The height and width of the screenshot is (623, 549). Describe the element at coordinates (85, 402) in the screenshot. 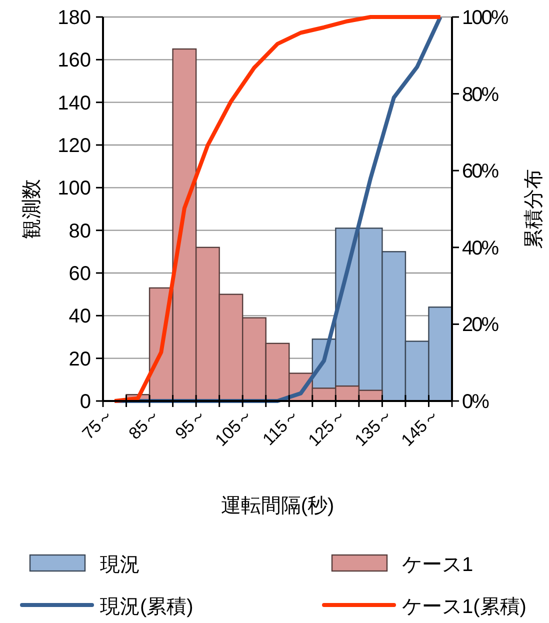

I see `y-tick-label: 0` at that location.